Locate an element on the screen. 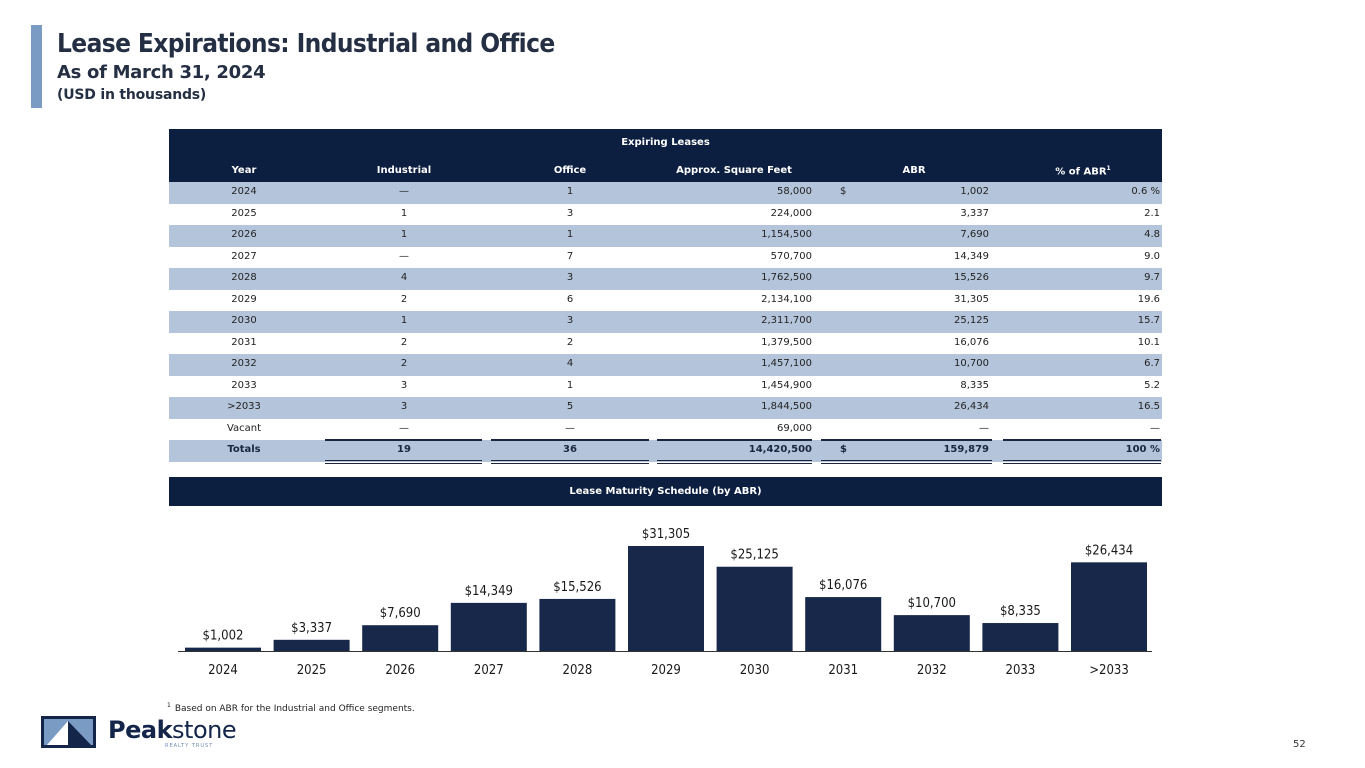  page-number: 52 is located at coordinates (1299, 744).